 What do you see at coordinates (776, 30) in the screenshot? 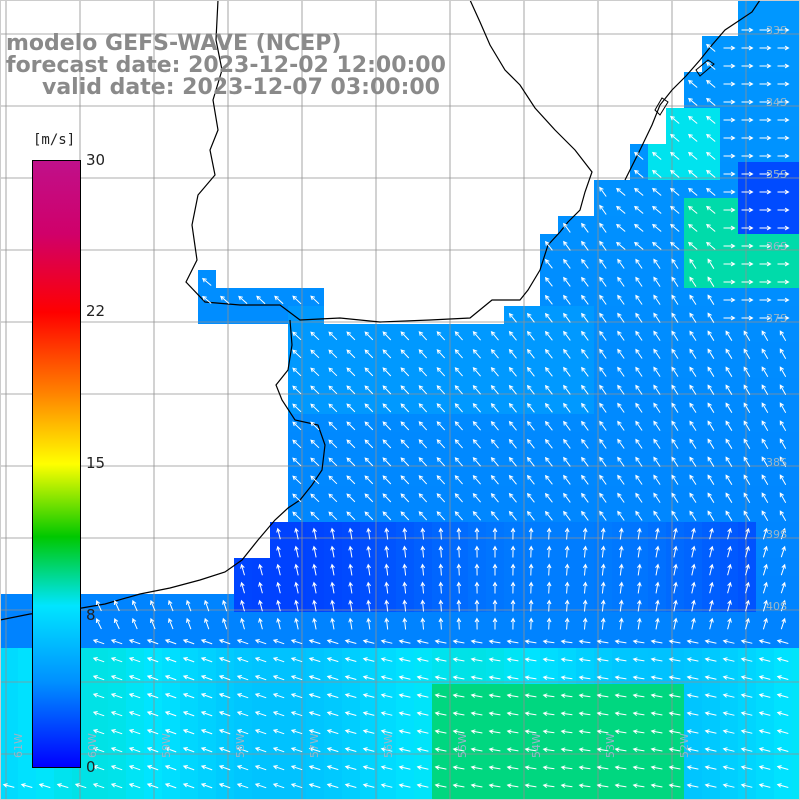
I see `lat-label: 33S` at bounding box center [776, 30].